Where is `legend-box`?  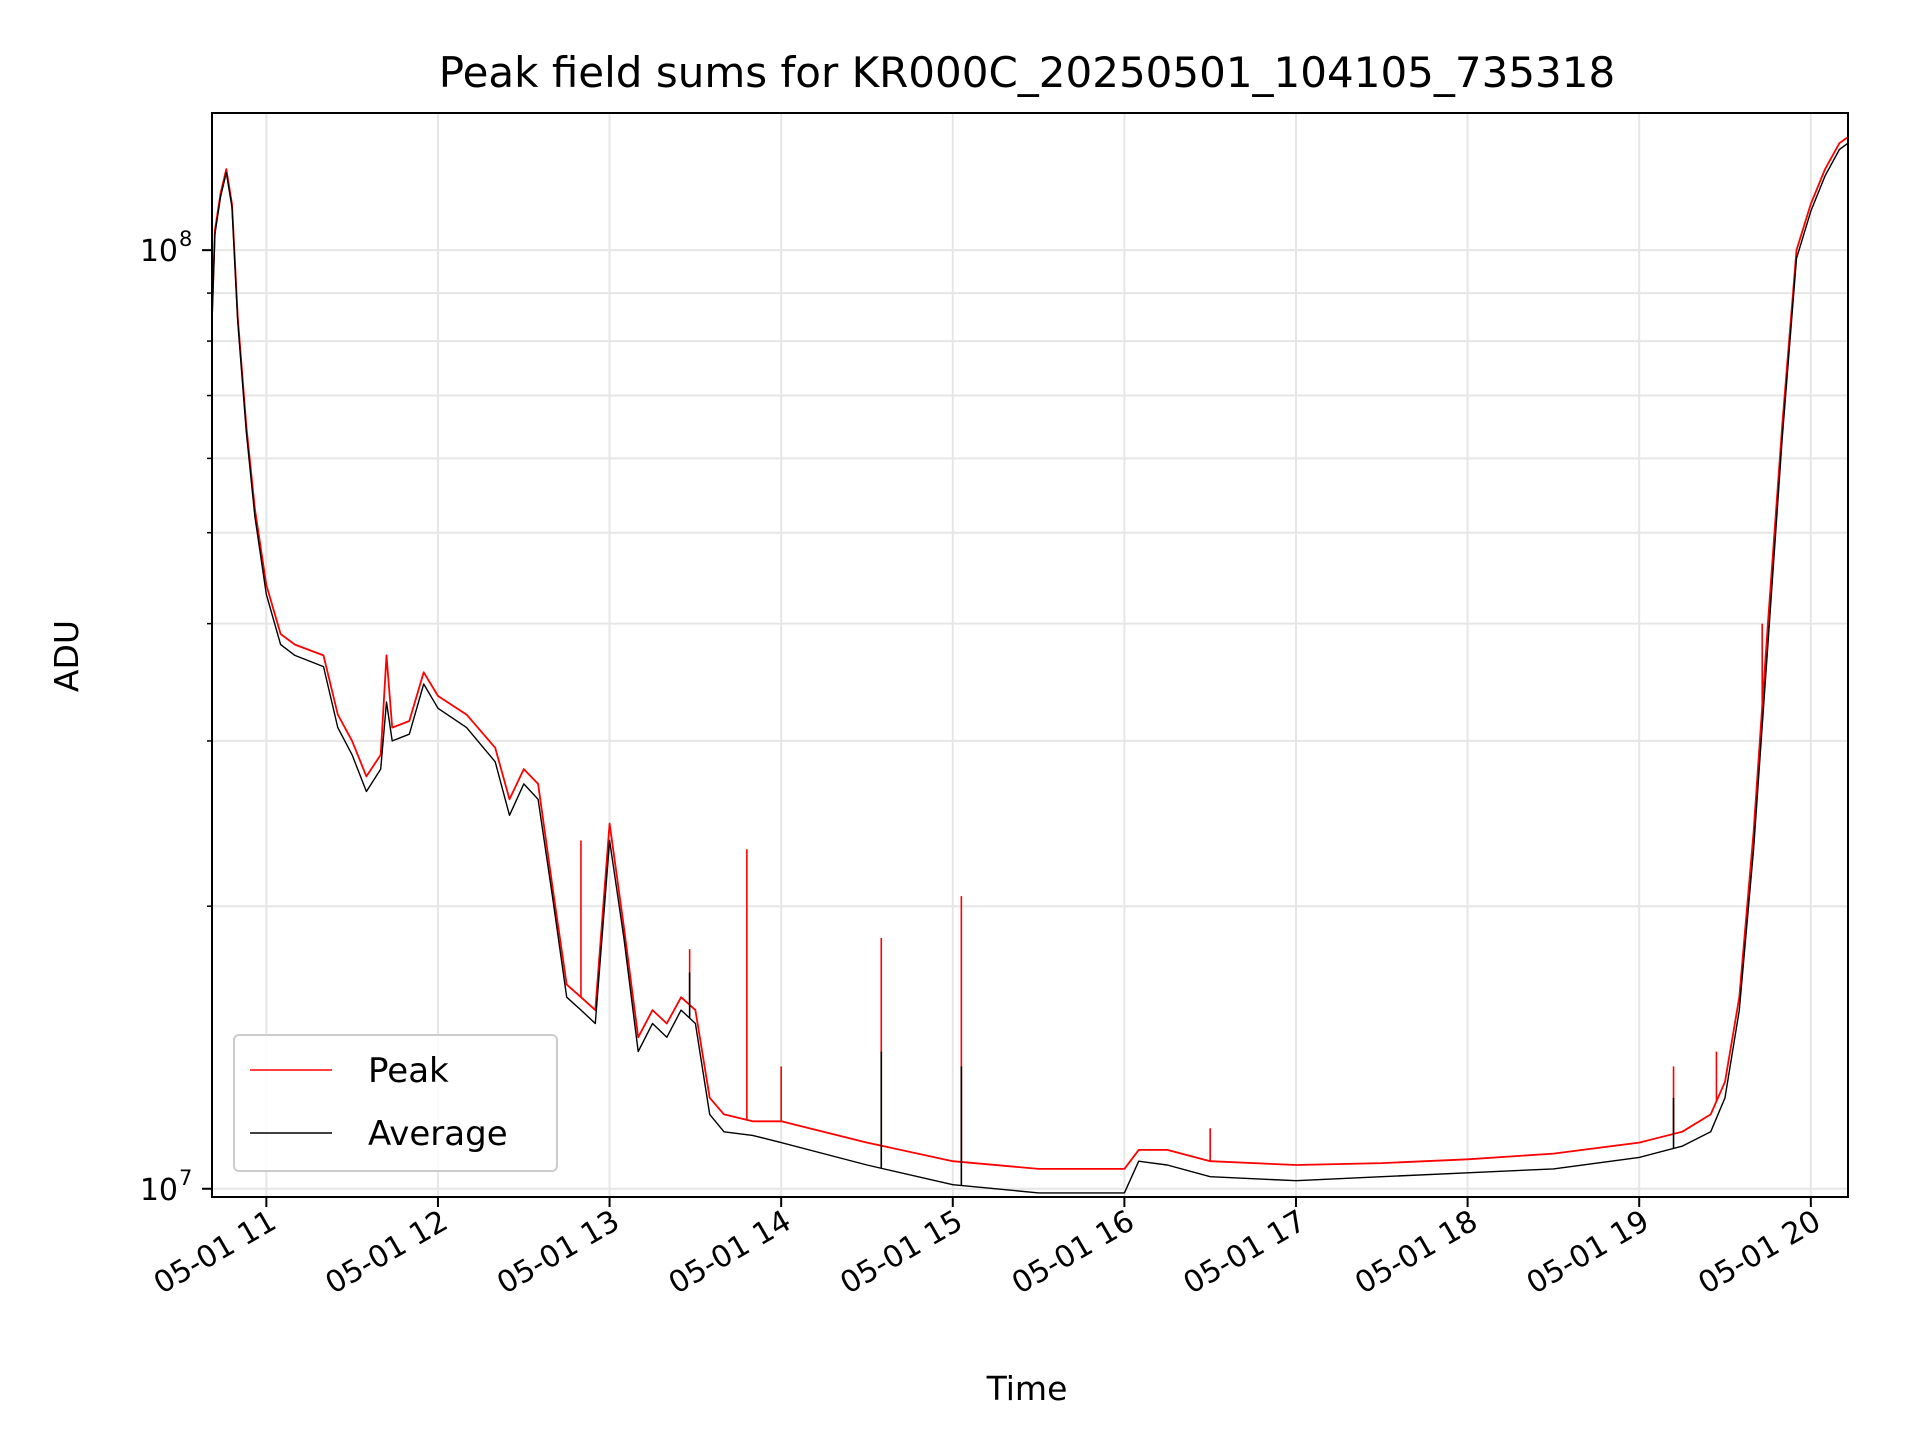 legend-box is located at coordinates (395, 1103).